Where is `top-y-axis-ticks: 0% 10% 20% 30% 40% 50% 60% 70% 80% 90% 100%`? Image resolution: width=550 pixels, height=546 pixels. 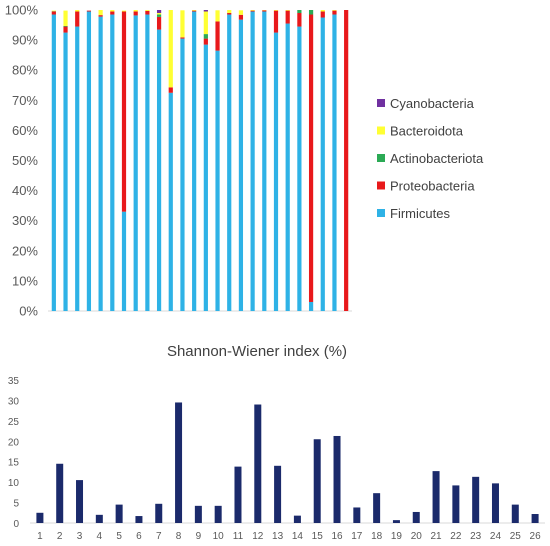
top-y-axis-ticks: 0% 10% 20% 30% 40% 50% 60% 70% 80% 90% 100% is located at coordinates (22, 161).